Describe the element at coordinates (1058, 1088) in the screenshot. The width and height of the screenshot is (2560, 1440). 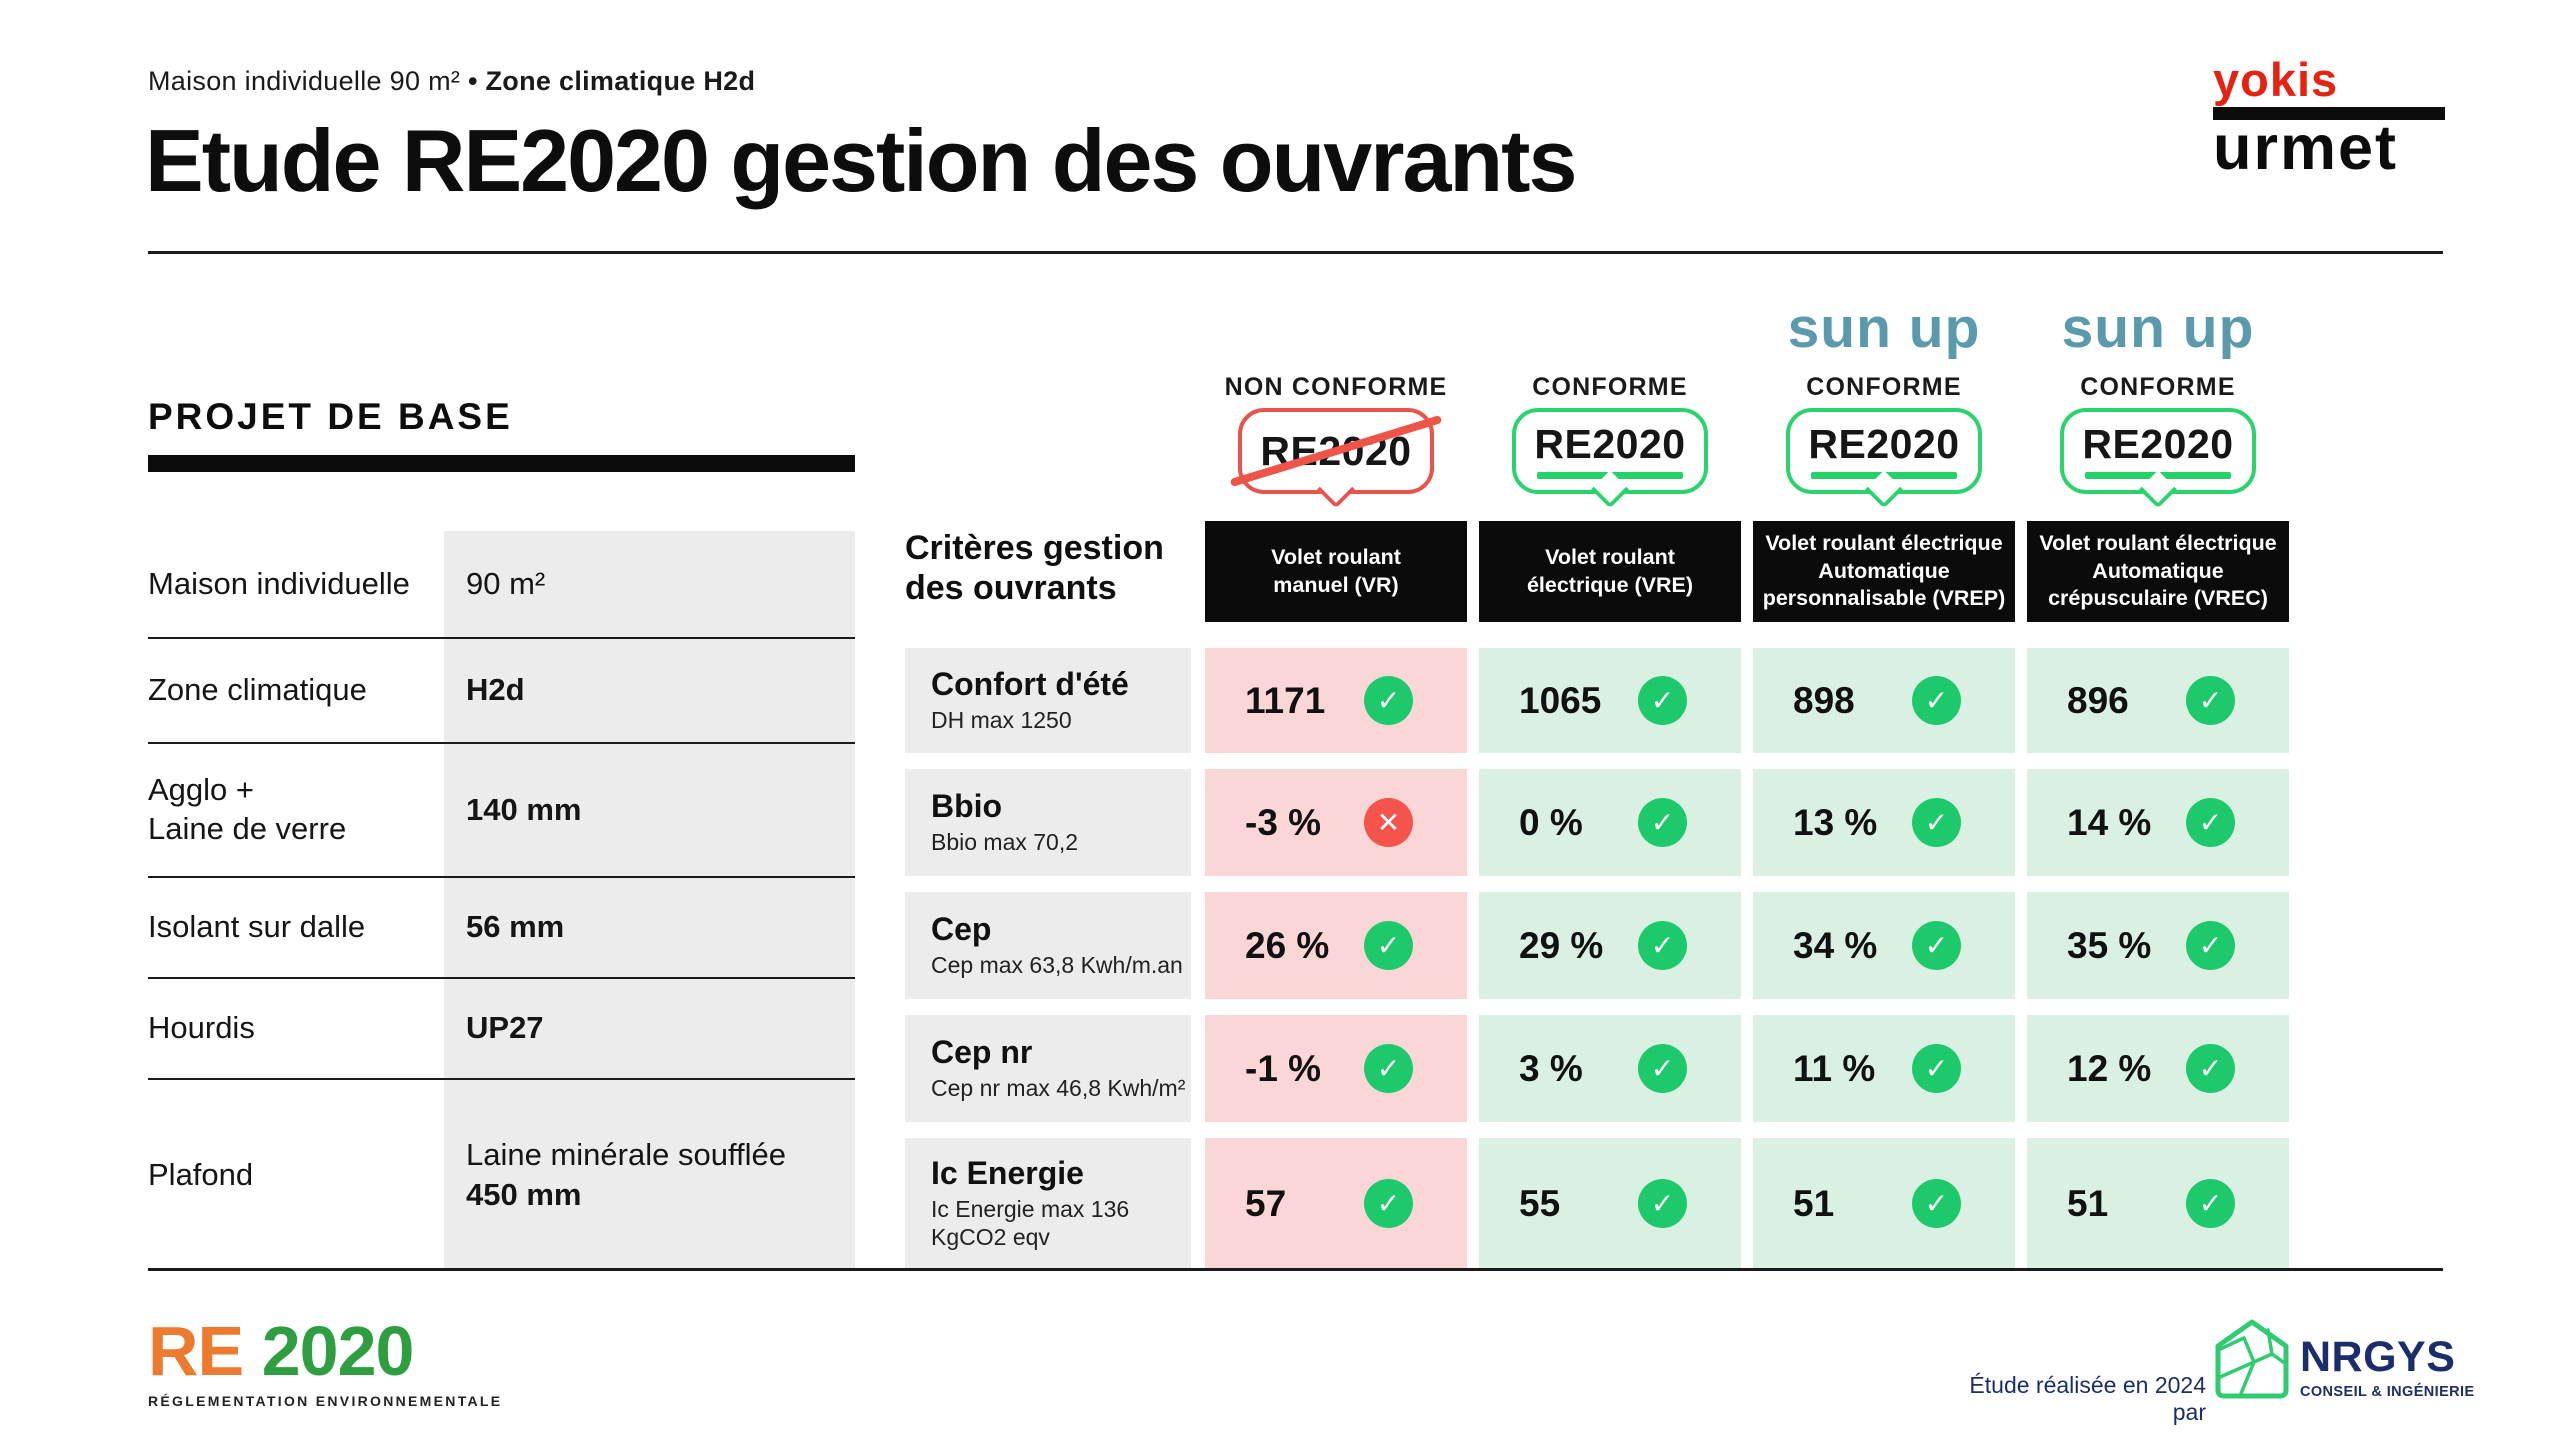
I see `criterion-limit: Cep nr max 46,8 Kwh/m²` at that location.